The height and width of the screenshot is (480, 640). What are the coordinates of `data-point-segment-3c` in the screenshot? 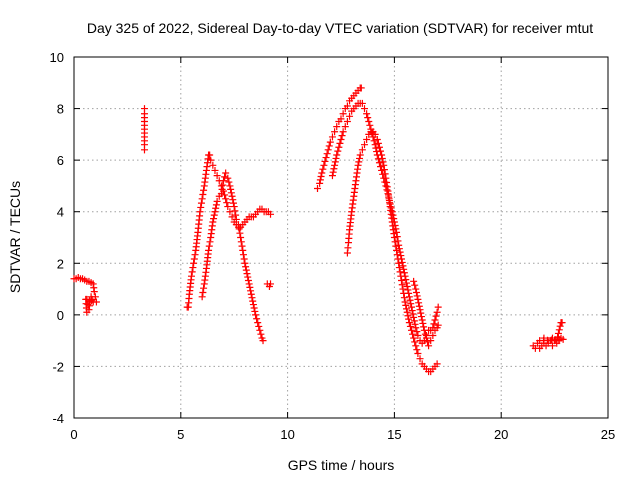 It's located at (271, 284).